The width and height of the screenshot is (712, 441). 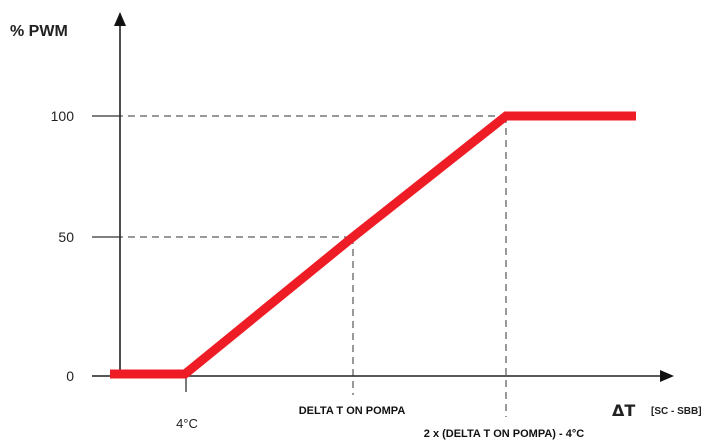 I want to click on y-axis-label: % PWM, so click(x=39, y=31).